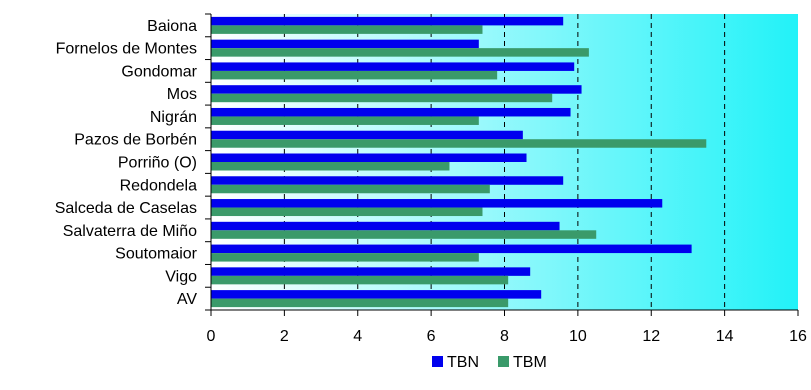  Describe the element at coordinates (437, 361) in the screenshot. I see `legend-swatch-tbn` at that location.